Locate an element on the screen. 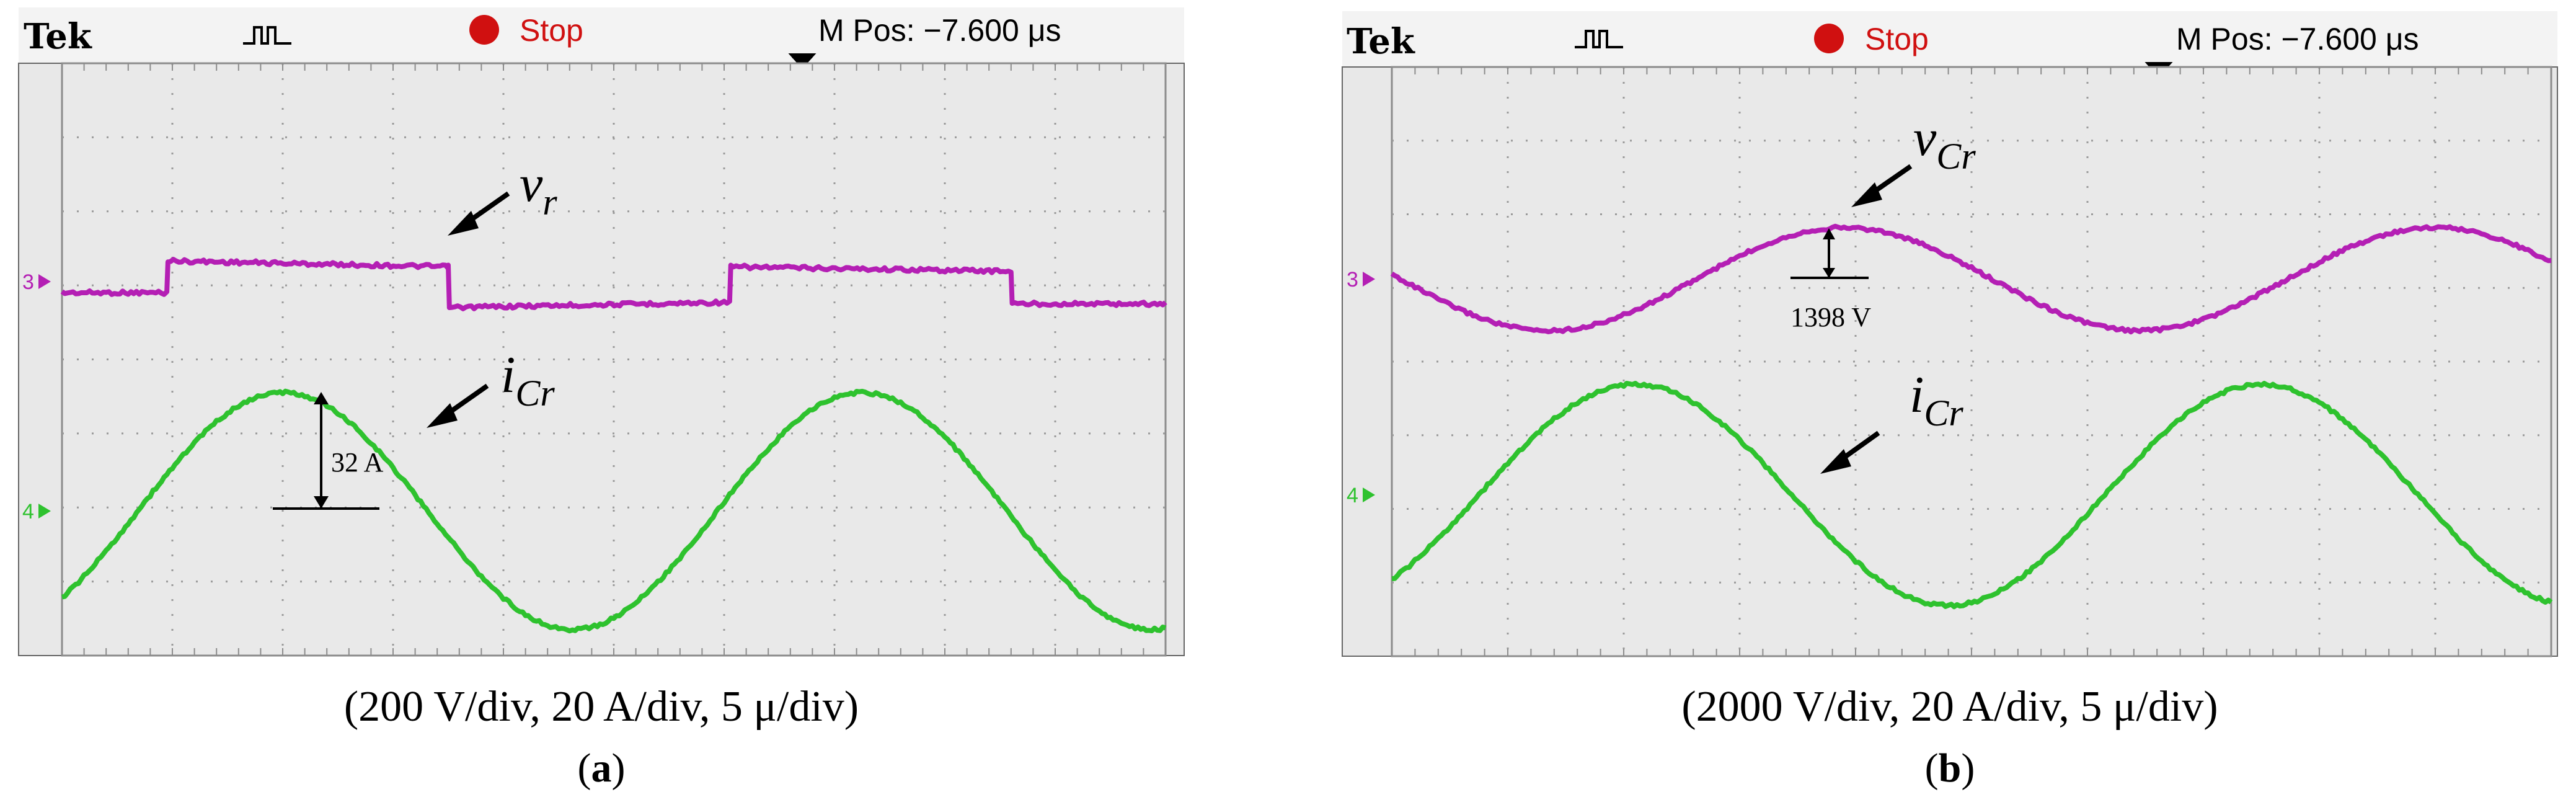 The width and height of the screenshot is (2576, 810). panel-a-ch3-marker-arrow is located at coordinates (44, 281).